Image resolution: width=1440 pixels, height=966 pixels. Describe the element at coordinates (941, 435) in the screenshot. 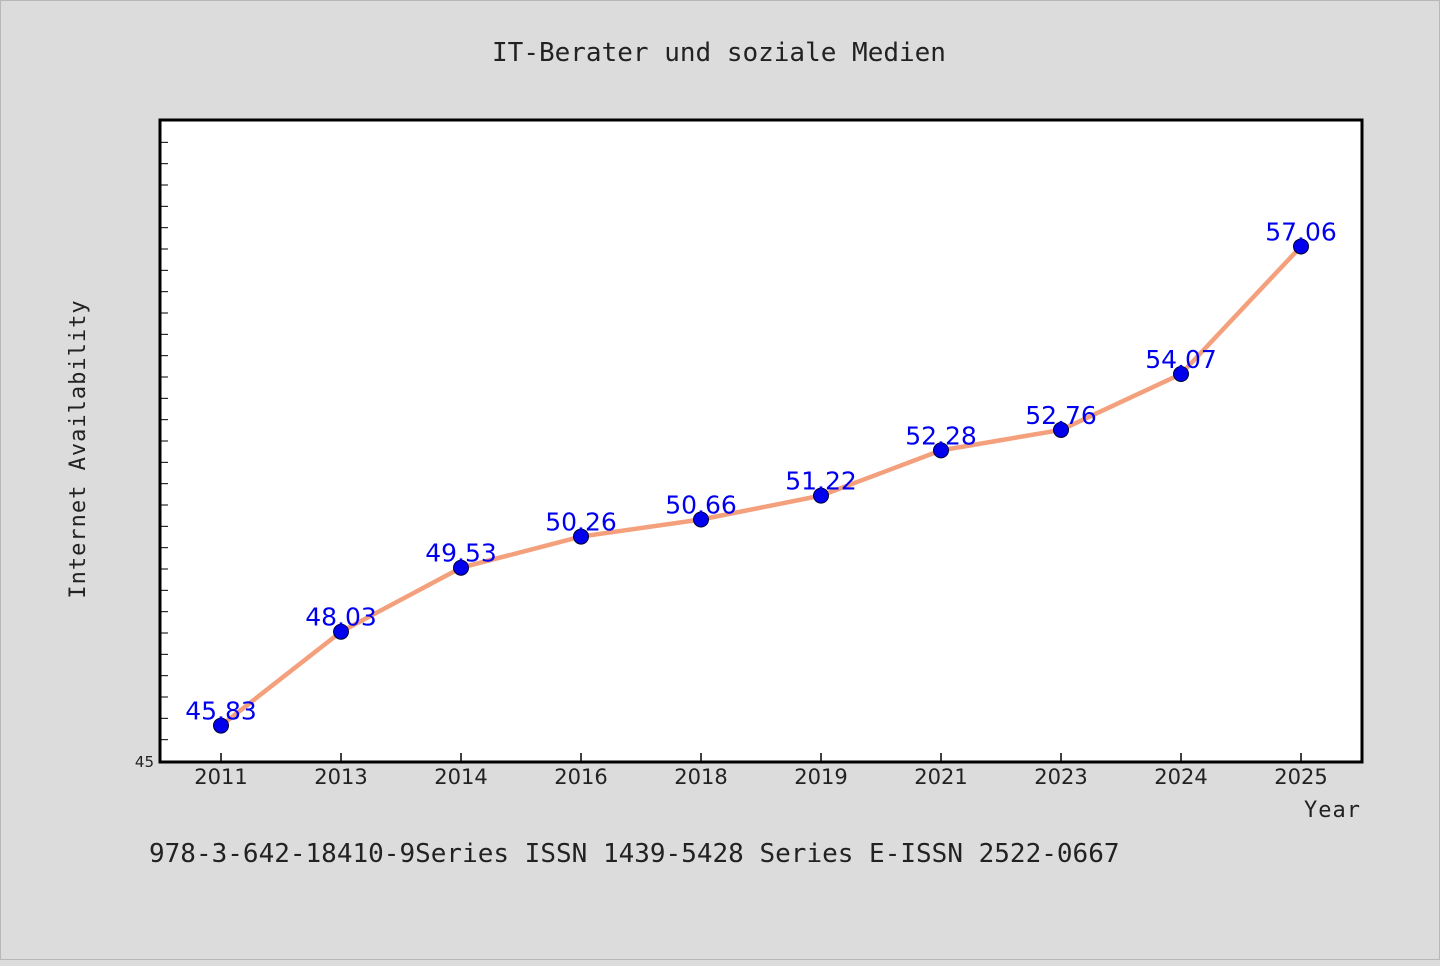

I see `data-label: 52.28` at that location.